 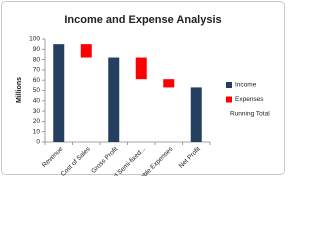 What do you see at coordinates (37, 131) in the screenshot?
I see `y-tick-label: 10` at bounding box center [37, 131].